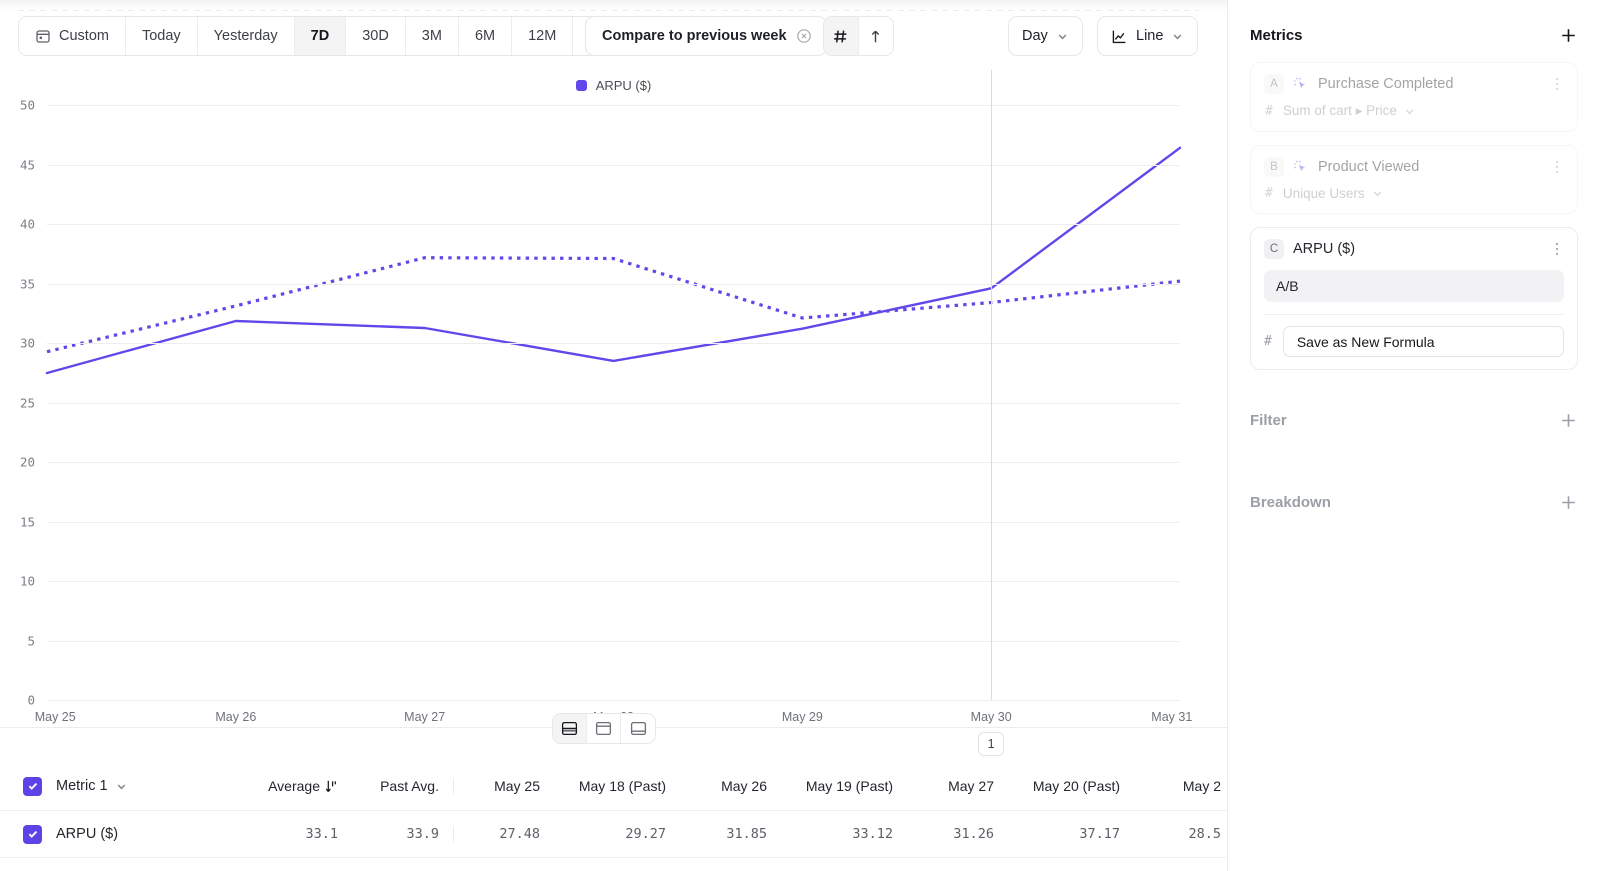  I want to click on row-metric-name: ARPU ($), so click(153, 834).